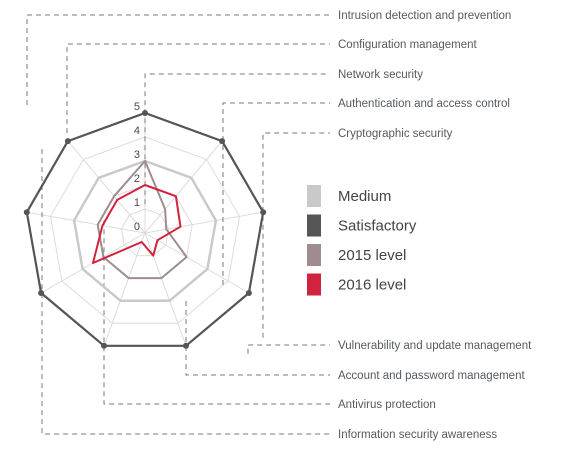 Image resolution: width=570 pixels, height=458 pixels. I want to click on legend-swatch-2015-level, so click(314, 255).